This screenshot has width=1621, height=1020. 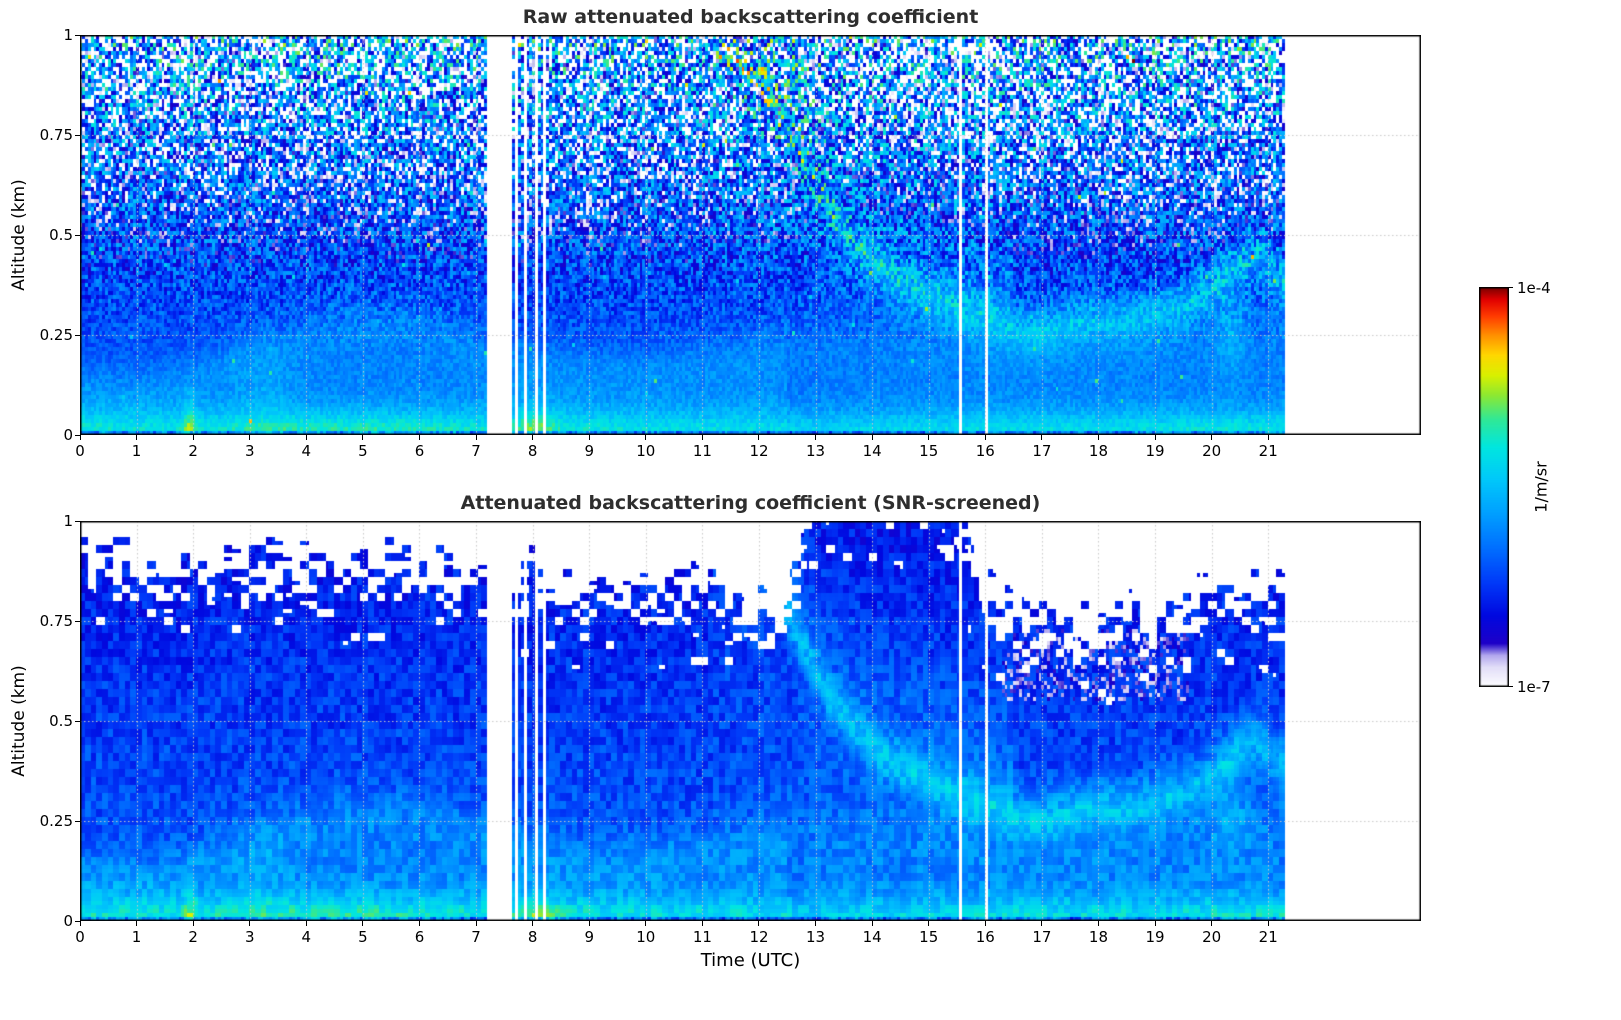 I want to click on colorbar-max-label: 1e-4, so click(x=1534, y=288).